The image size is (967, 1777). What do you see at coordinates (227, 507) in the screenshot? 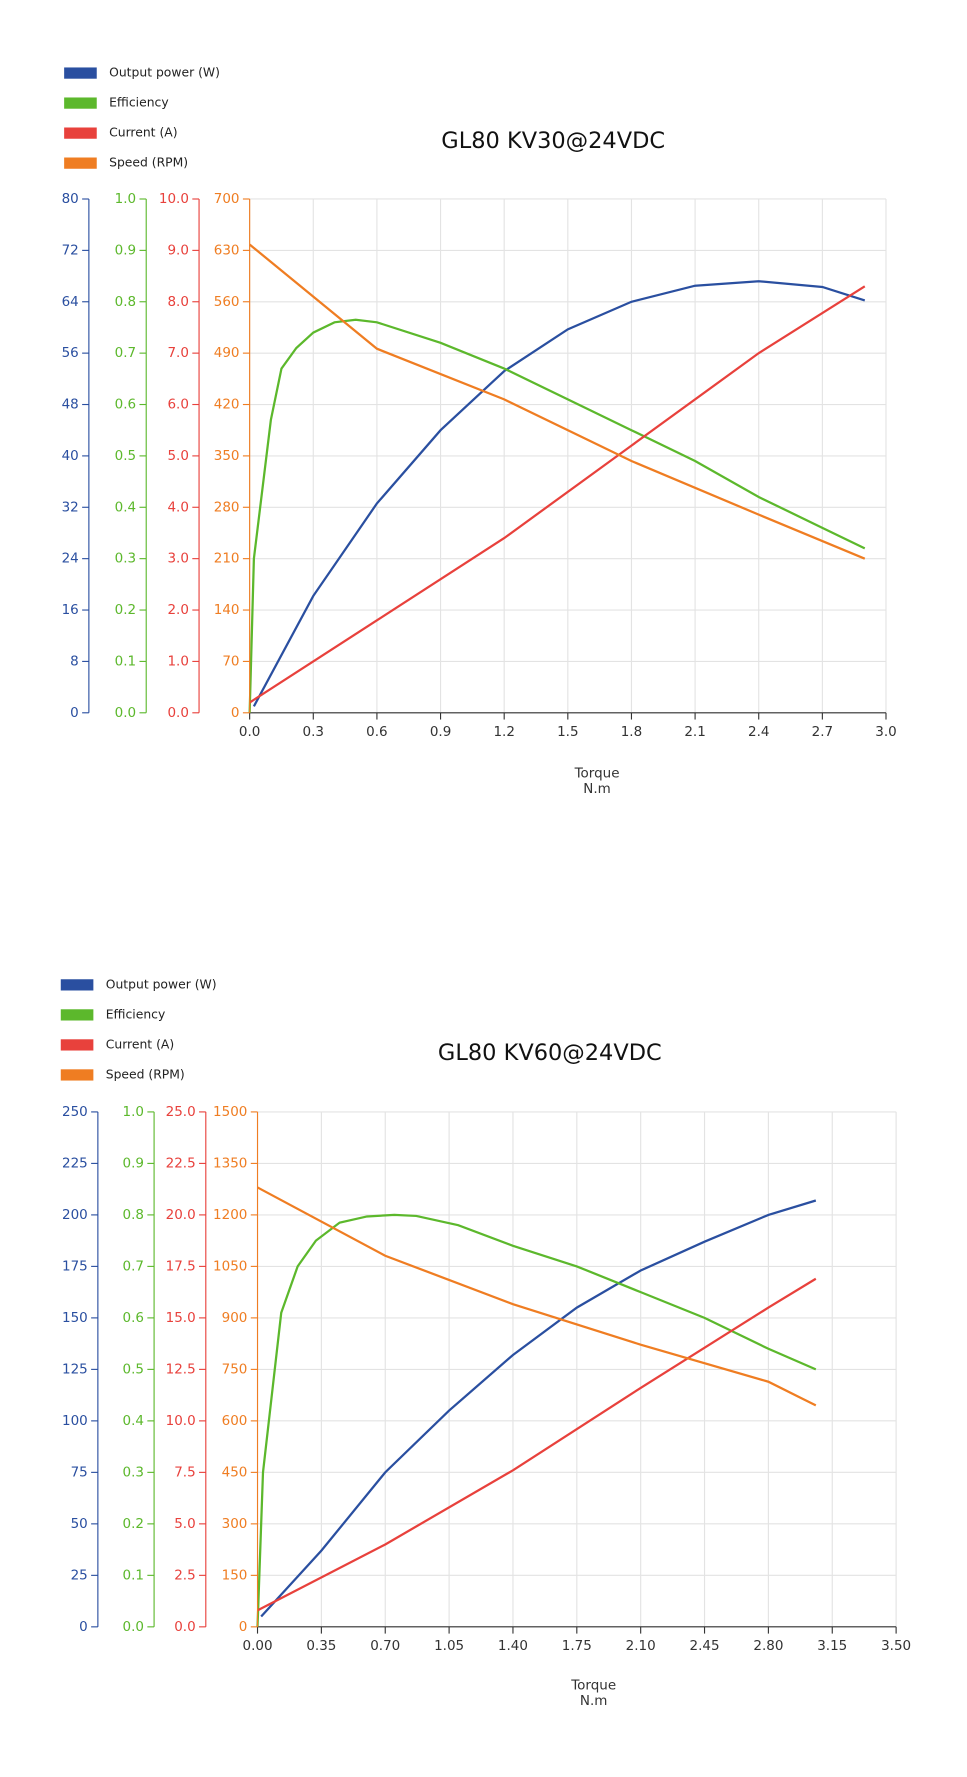
I see `y-tick-label: 280` at bounding box center [227, 507].